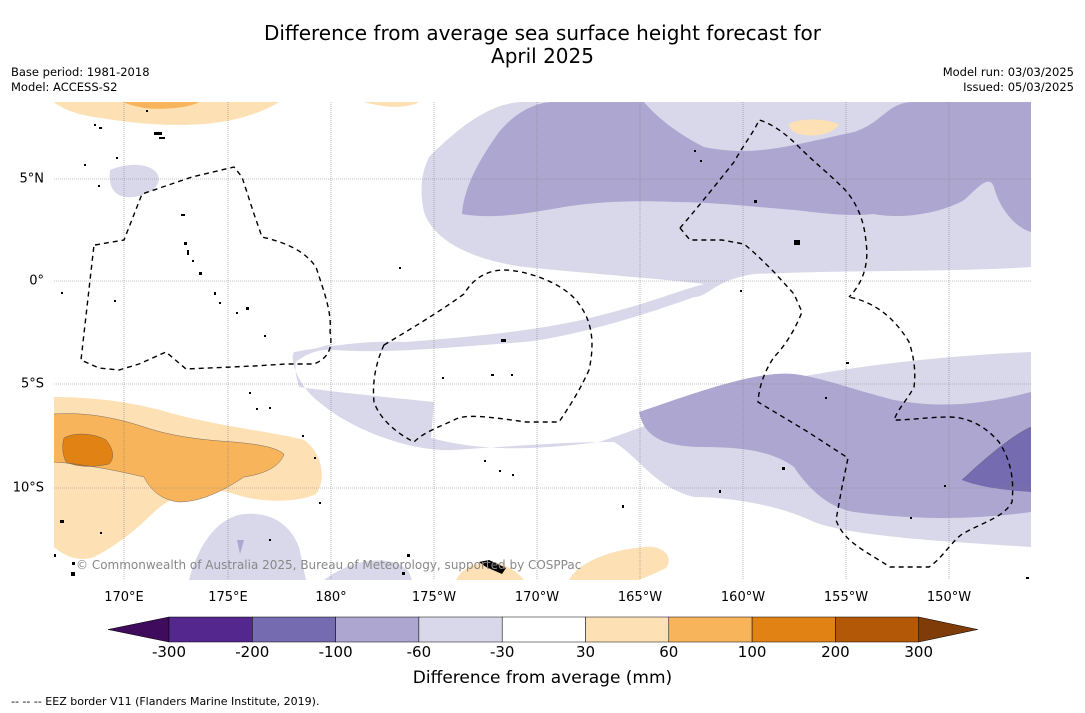 The width and height of the screenshot is (1085, 713). I want to click on colorbar-tick-label: -30, so click(502, 652).